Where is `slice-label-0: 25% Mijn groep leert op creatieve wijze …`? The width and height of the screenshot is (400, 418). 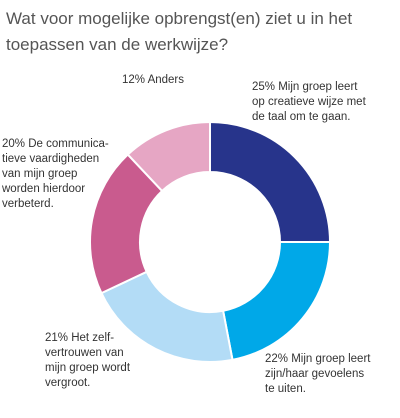 slice-label-0: 25% Mijn groep leert op creatieve wijze … is located at coordinates (309, 102).